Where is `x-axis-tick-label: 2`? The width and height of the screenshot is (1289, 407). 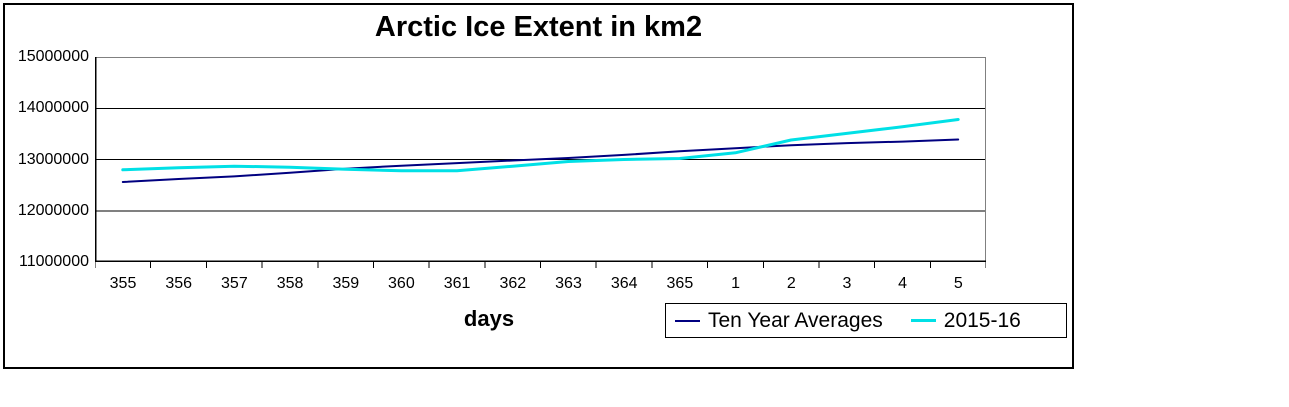
x-axis-tick-label: 2 is located at coordinates (791, 283).